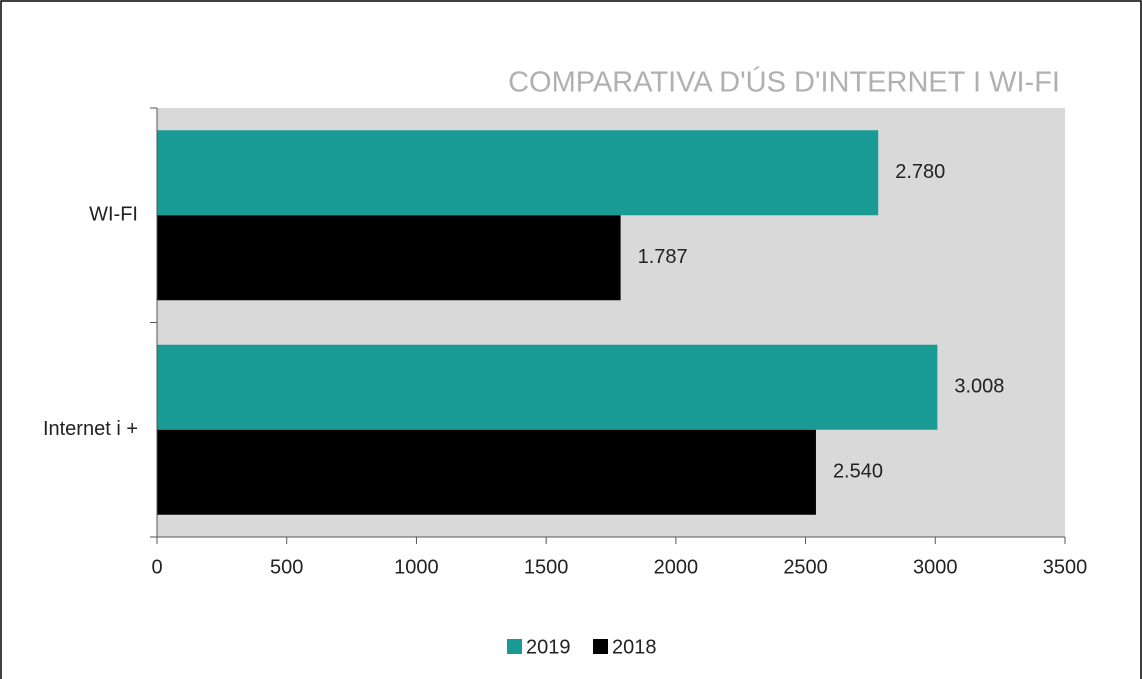 Image resolution: width=1142 pixels, height=679 pixels. I want to click on x-tick-label: 2000, so click(676, 567).